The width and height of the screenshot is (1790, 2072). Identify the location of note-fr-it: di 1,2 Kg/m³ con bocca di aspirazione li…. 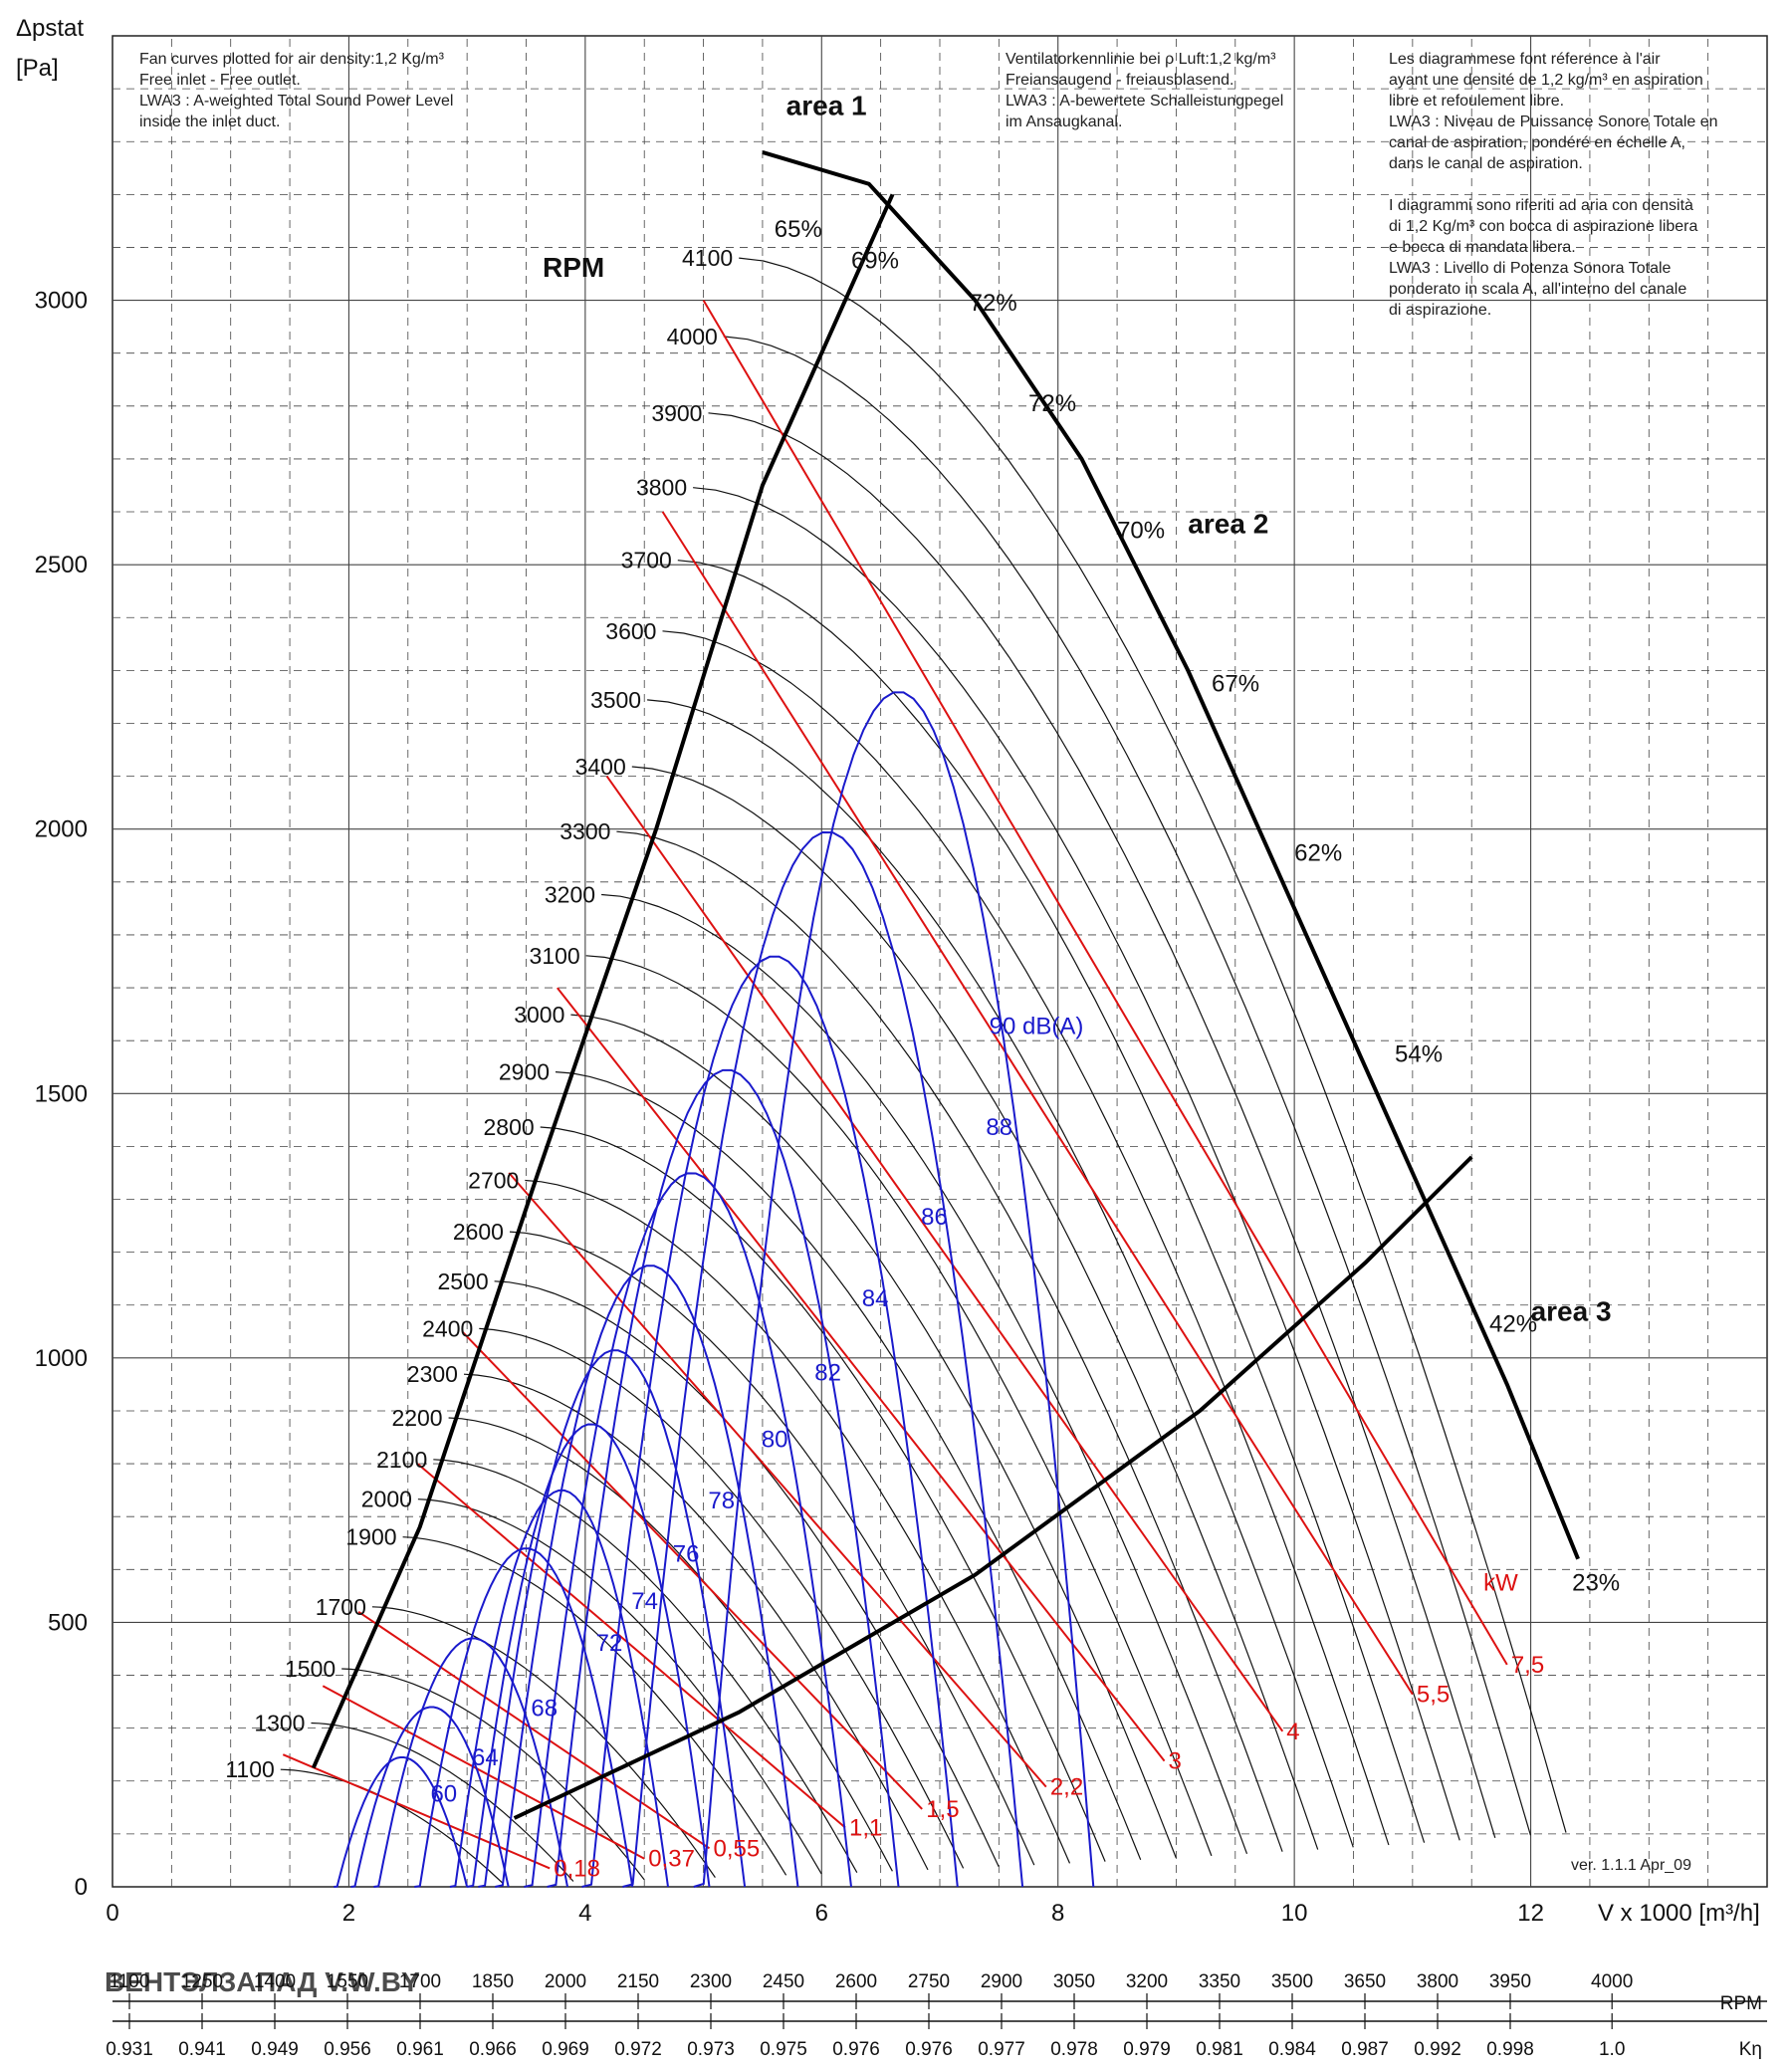
(1543, 226).